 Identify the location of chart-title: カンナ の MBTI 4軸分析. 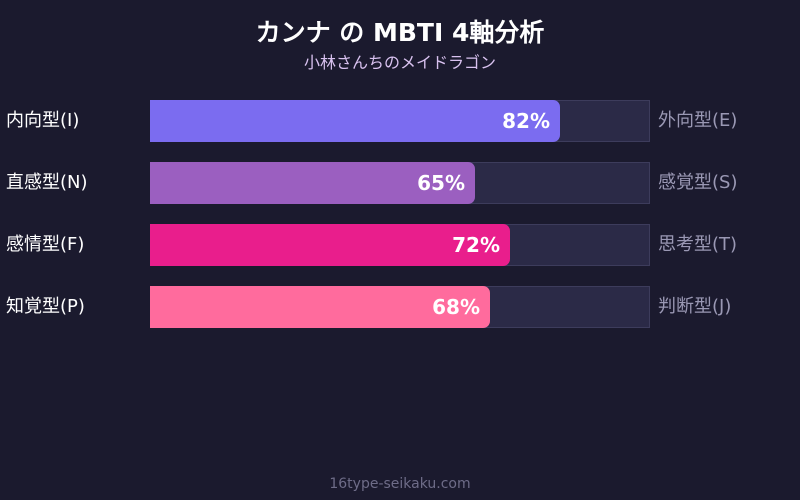
(400, 32).